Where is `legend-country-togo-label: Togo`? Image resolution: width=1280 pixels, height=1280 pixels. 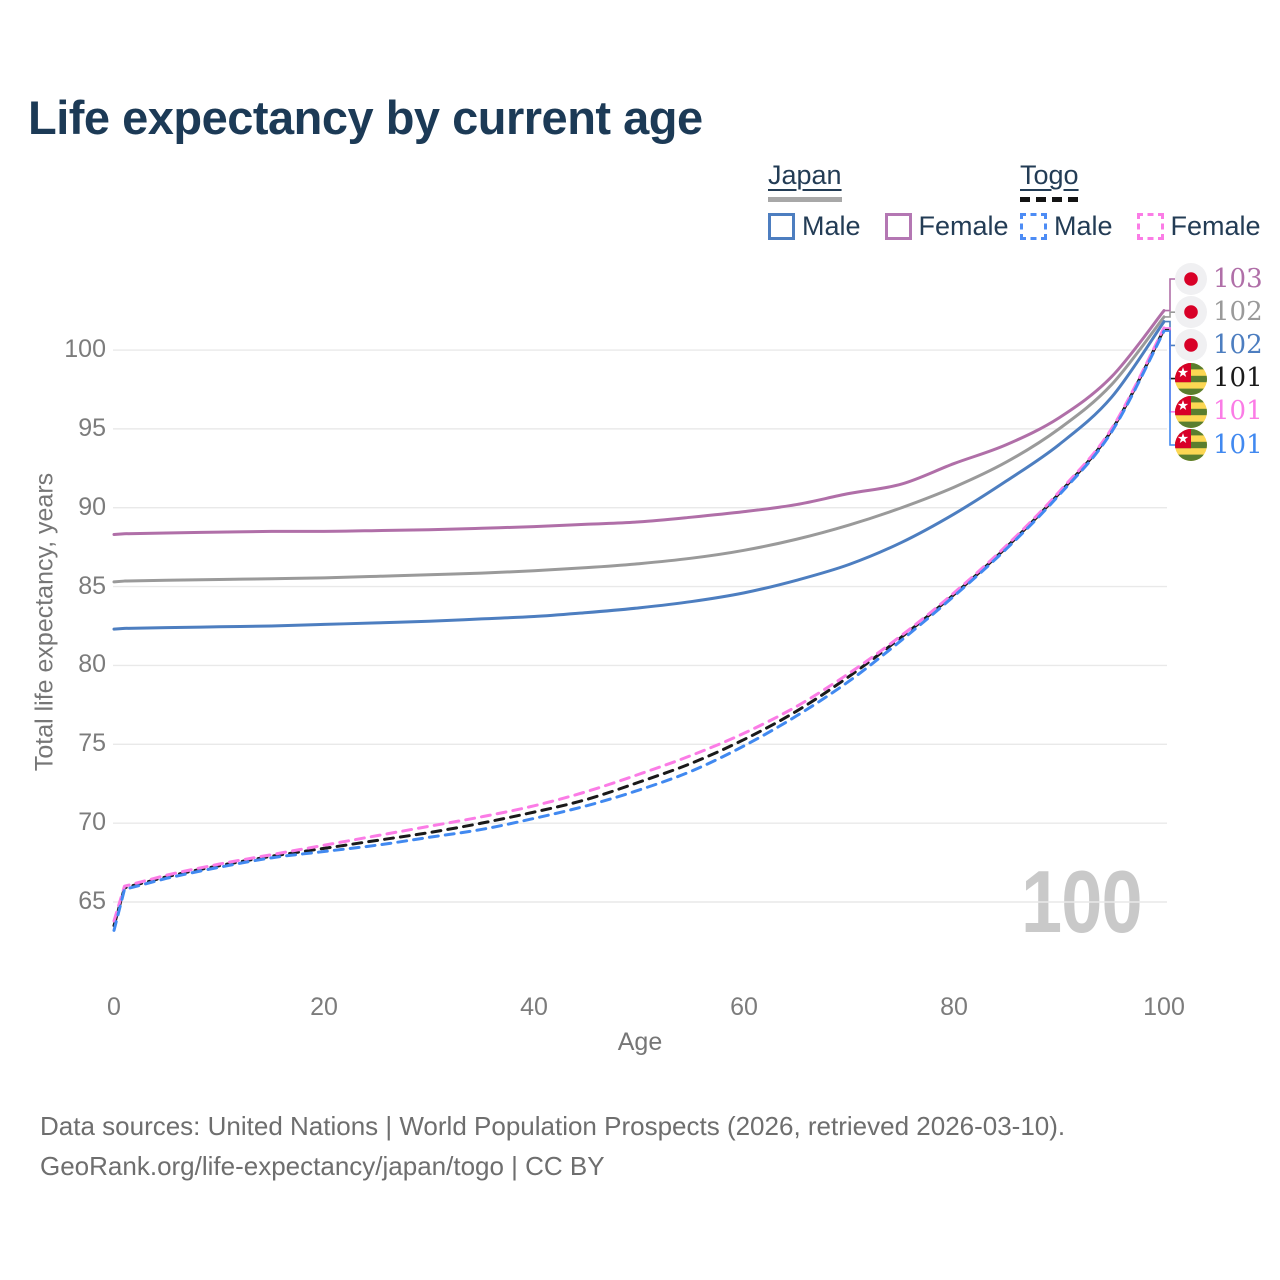 legend-country-togo-label: Togo is located at coordinates (1049, 175).